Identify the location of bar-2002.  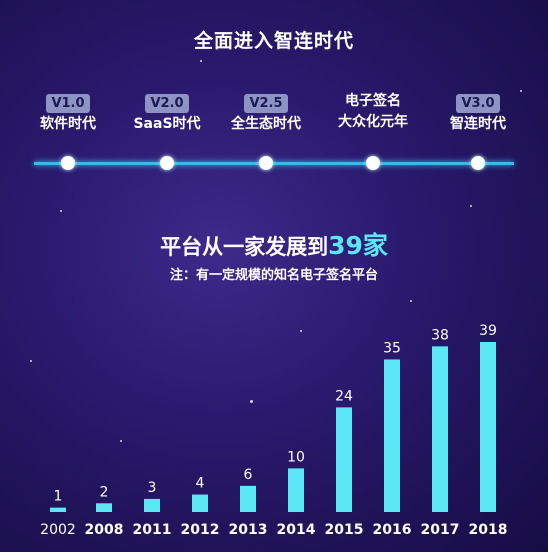
(58, 509).